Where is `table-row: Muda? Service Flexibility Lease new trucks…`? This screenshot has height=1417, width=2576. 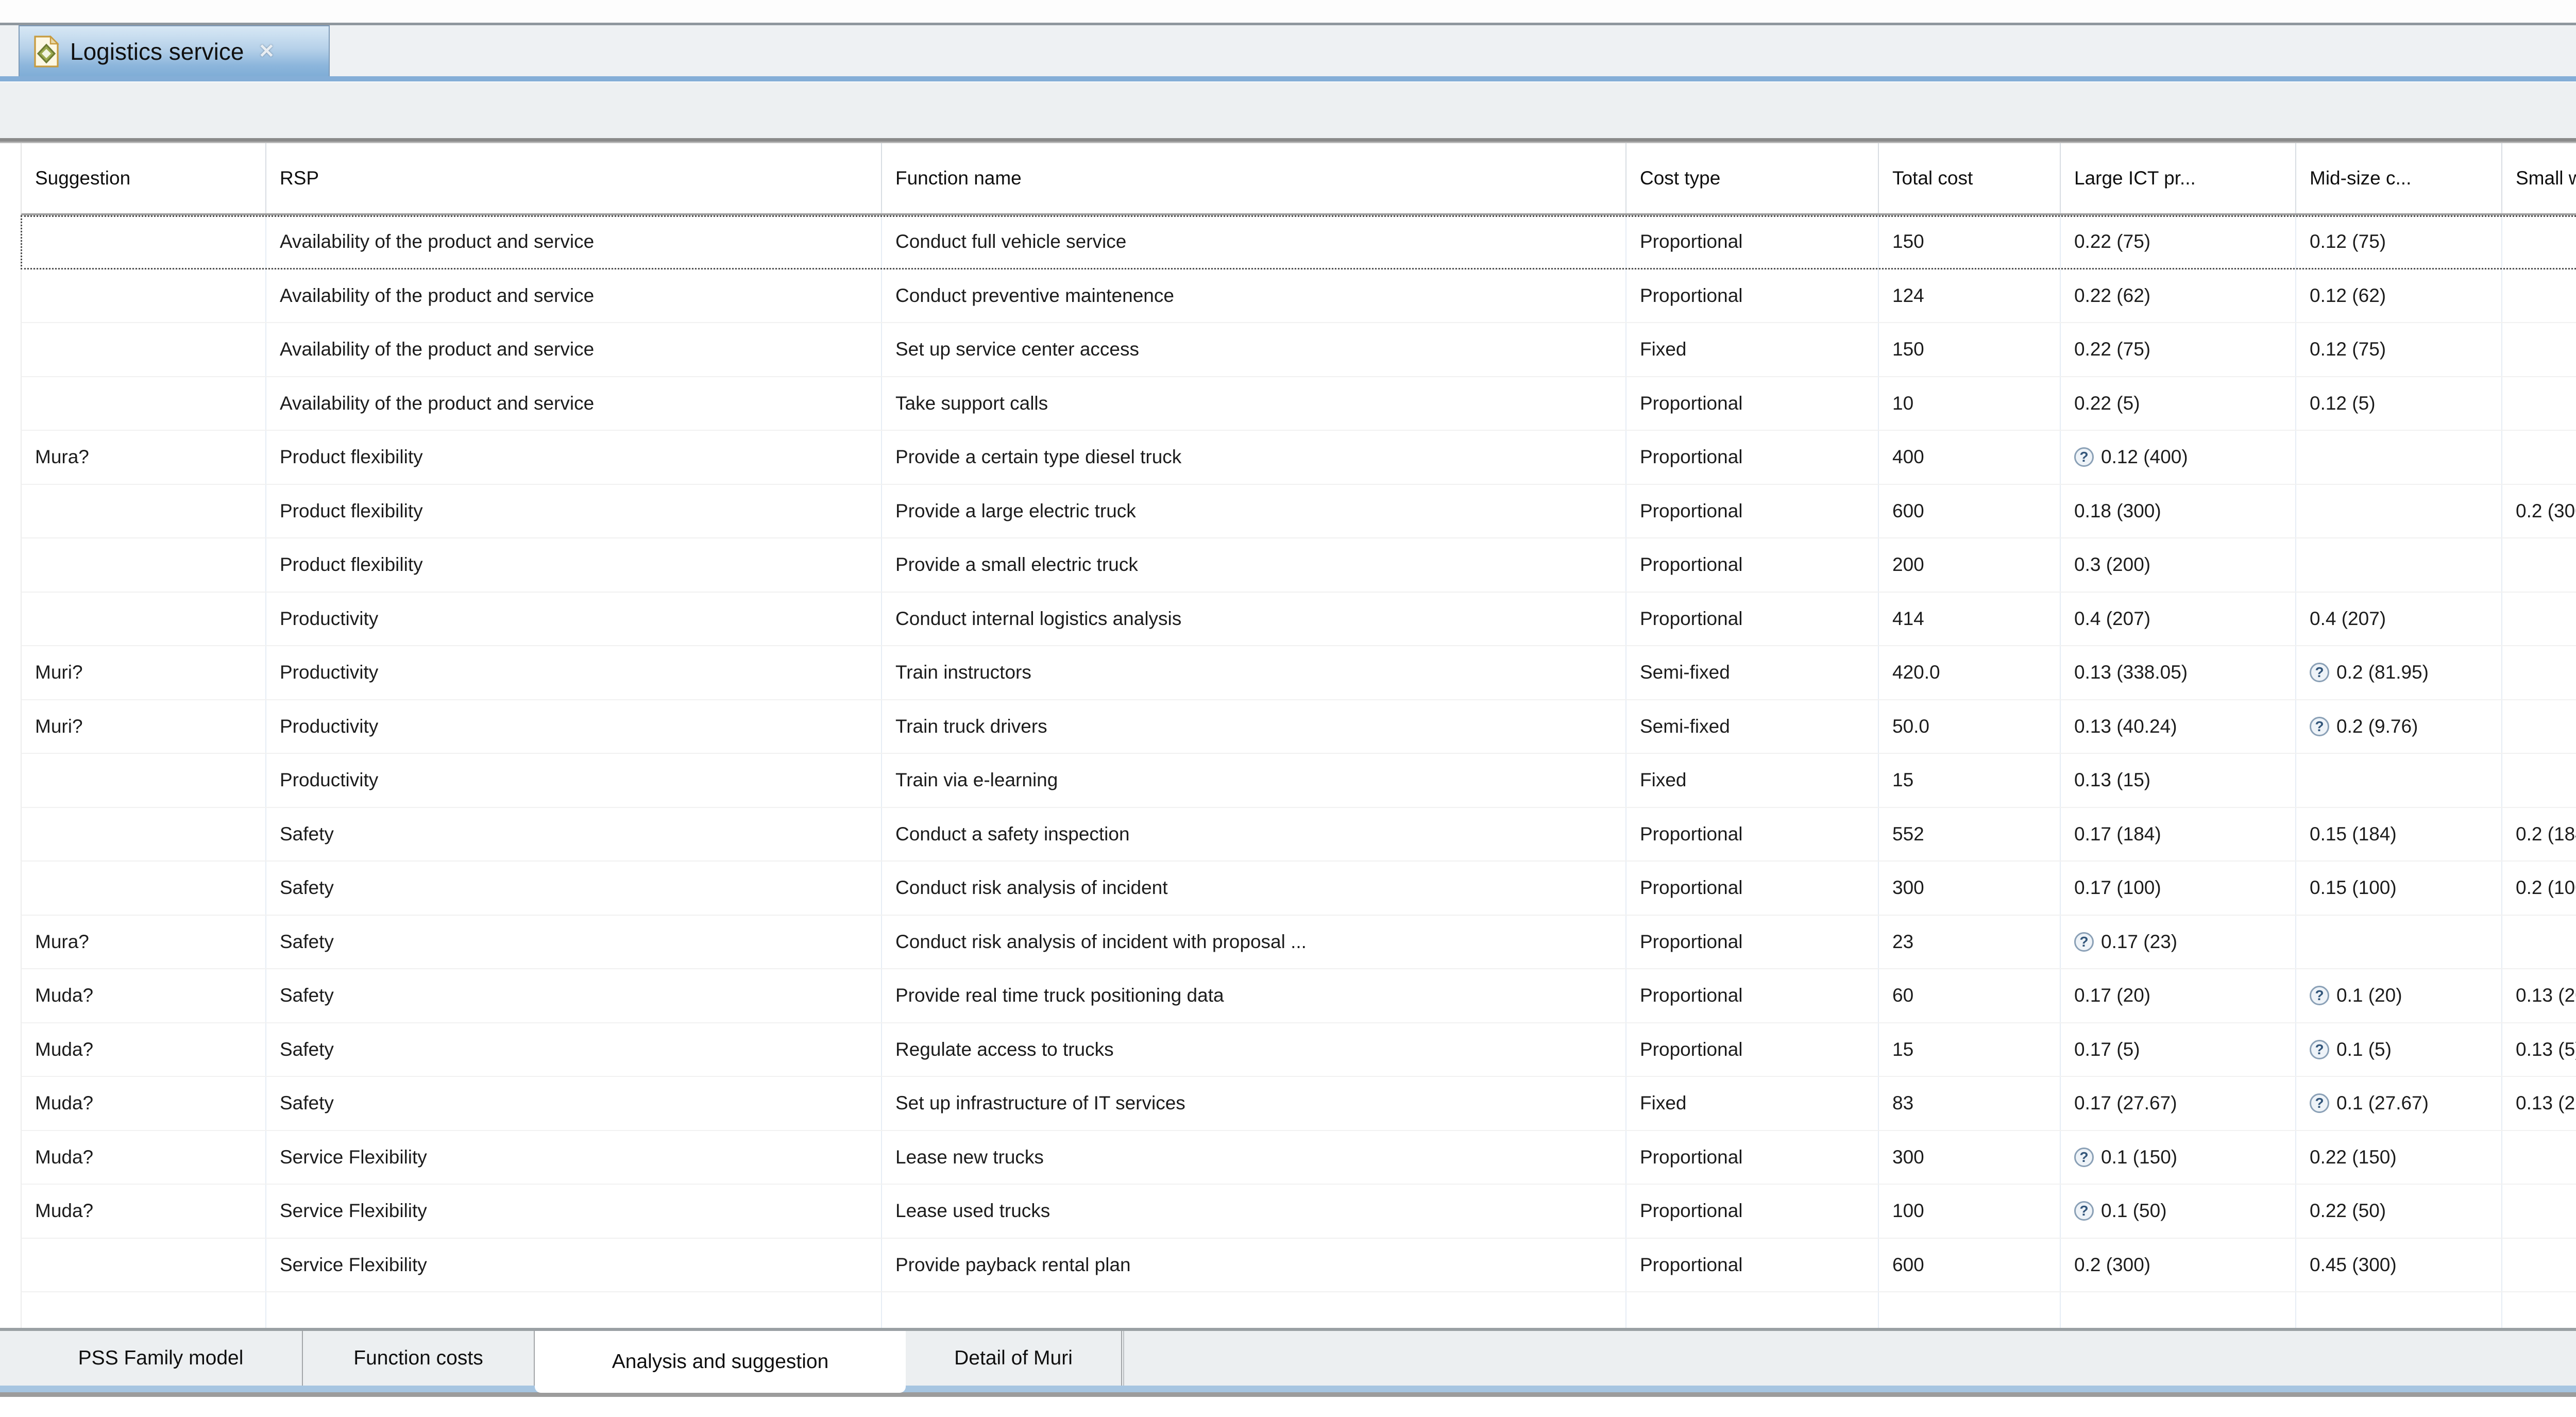
table-row: Muda? Service Flexibility Lease new trucks… is located at coordinates (1299, 1158).